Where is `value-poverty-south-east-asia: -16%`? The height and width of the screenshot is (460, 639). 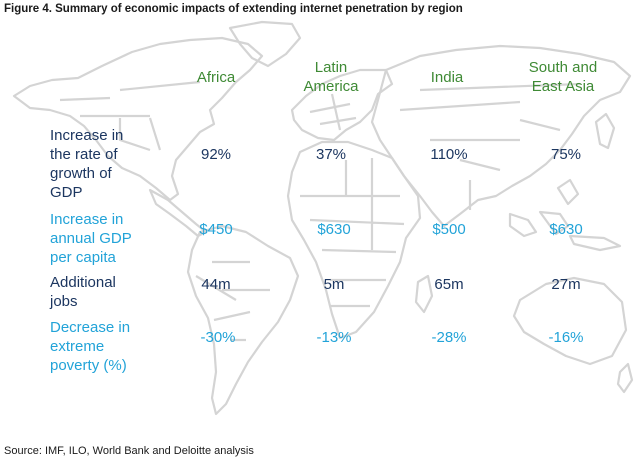 value-poverty-south-east-asia: -16% is located at coordinates (566, 337).